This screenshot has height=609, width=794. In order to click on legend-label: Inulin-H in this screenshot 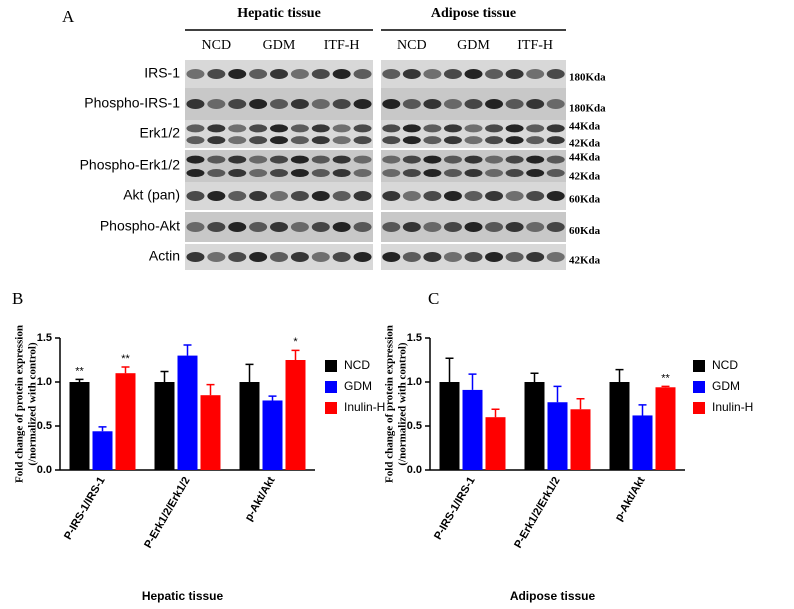, I will do `click(732, 407)`.